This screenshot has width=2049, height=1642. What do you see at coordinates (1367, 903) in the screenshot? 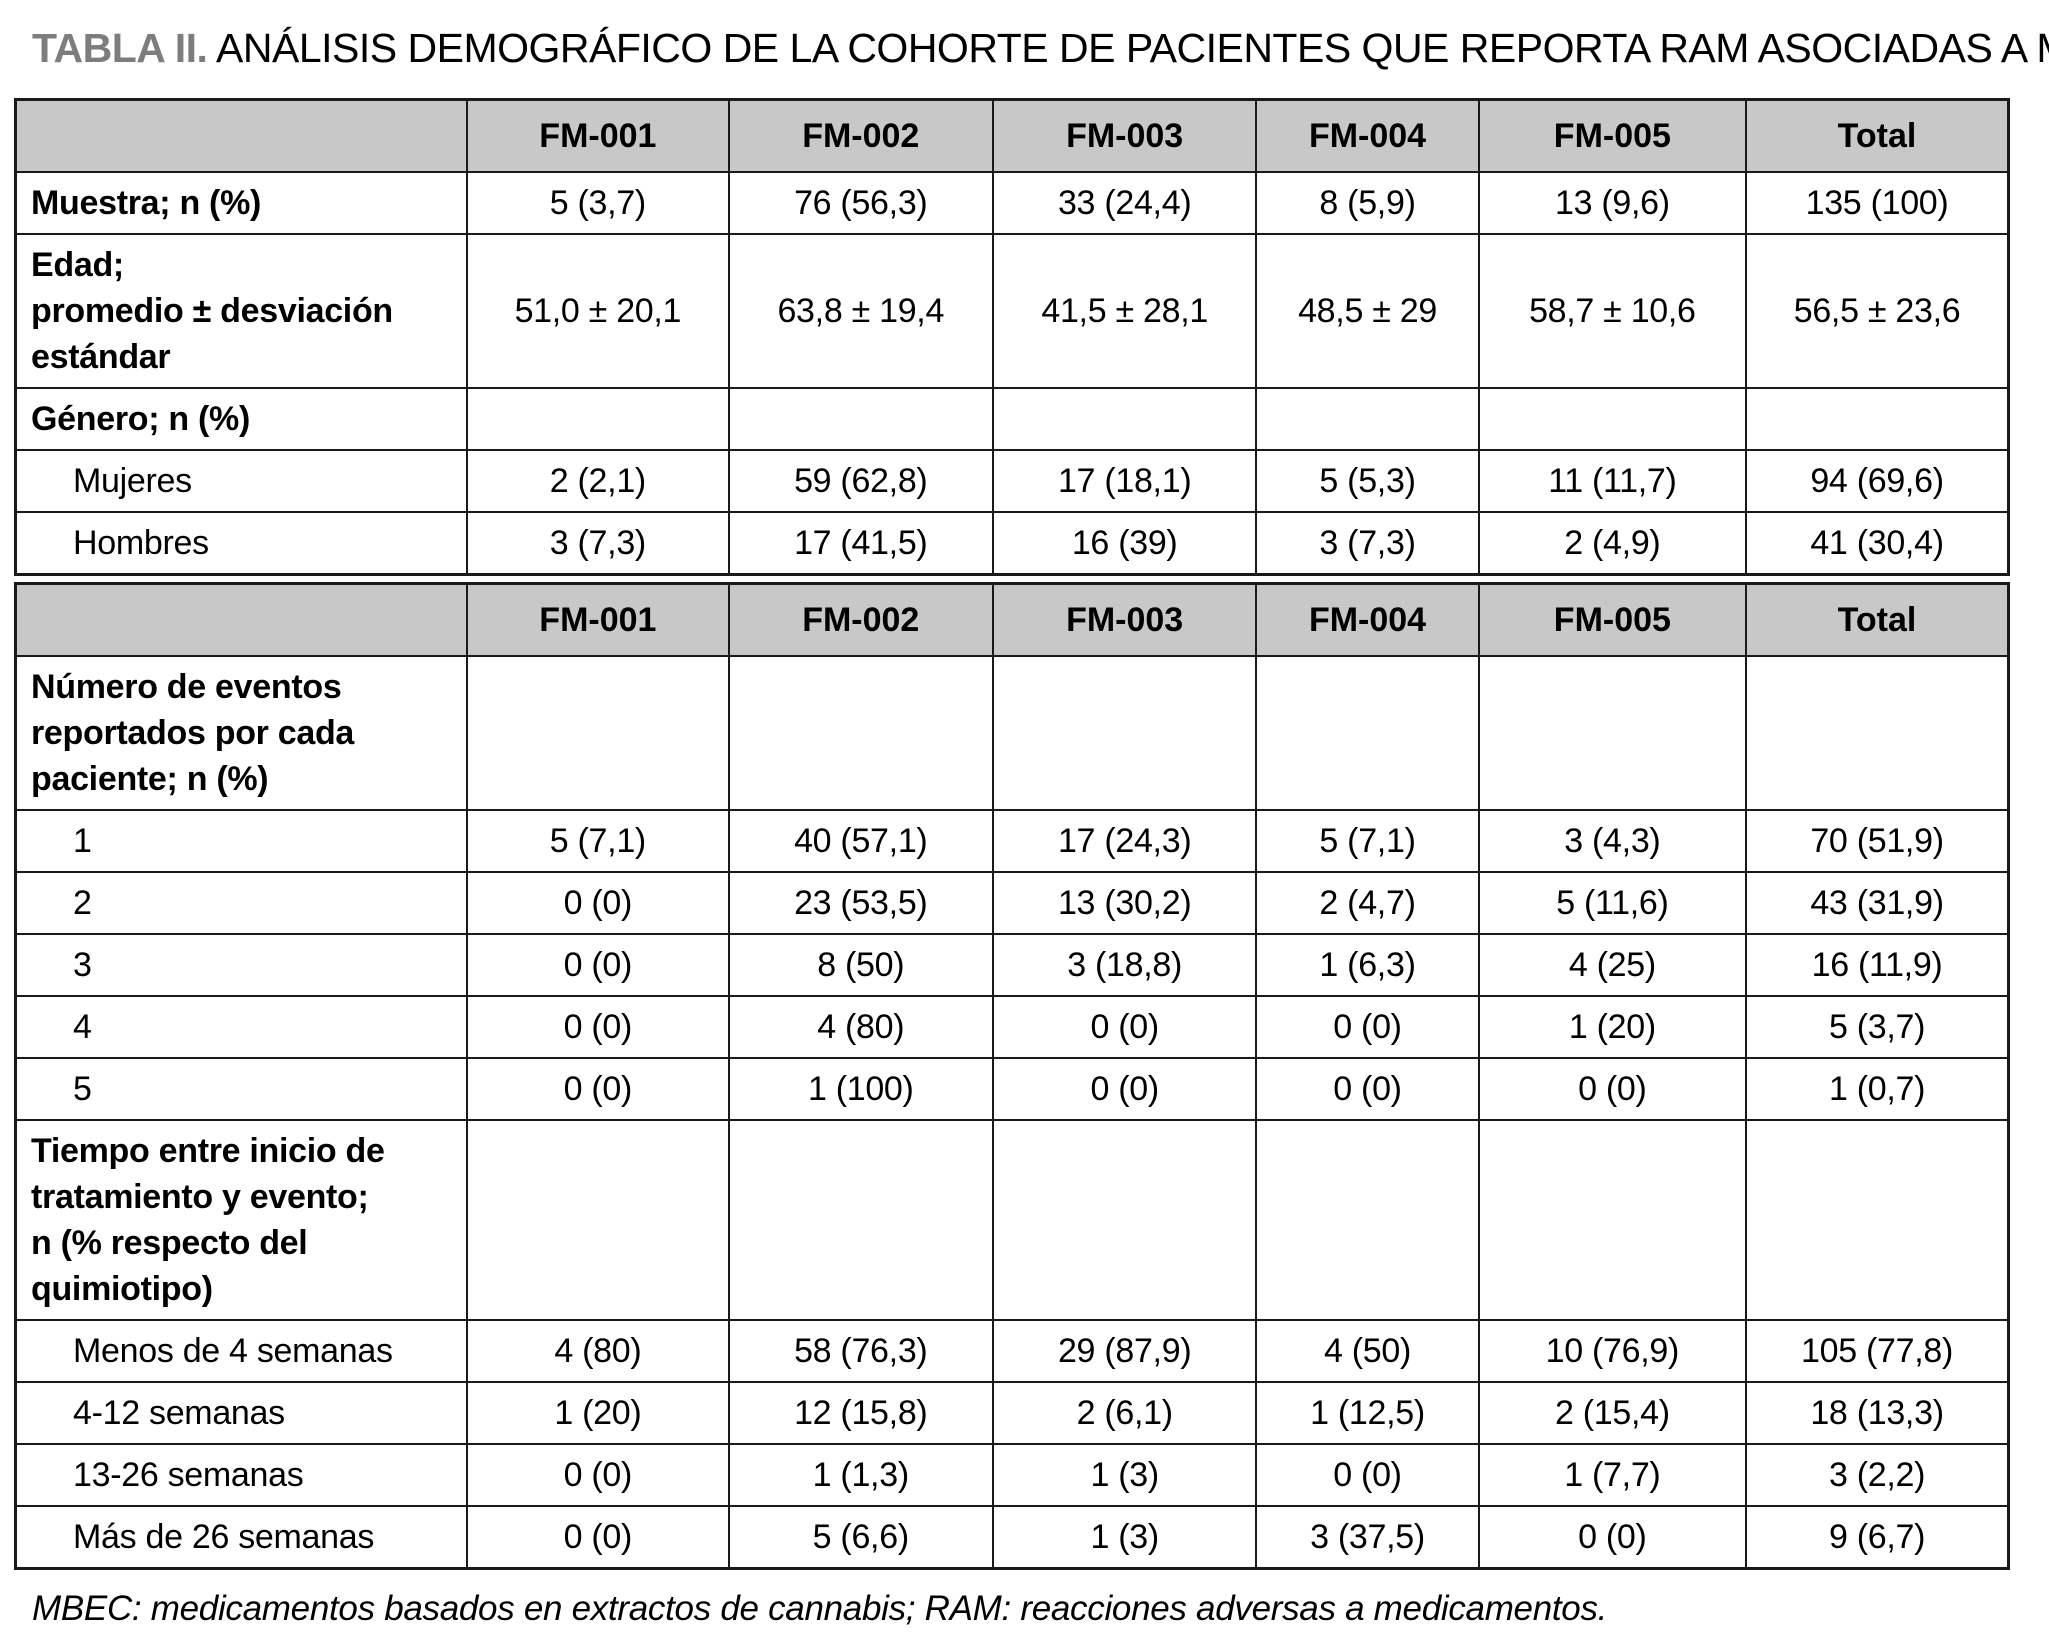
I see `cell: 2 (4,7)` at bounding box center [1367, 903].